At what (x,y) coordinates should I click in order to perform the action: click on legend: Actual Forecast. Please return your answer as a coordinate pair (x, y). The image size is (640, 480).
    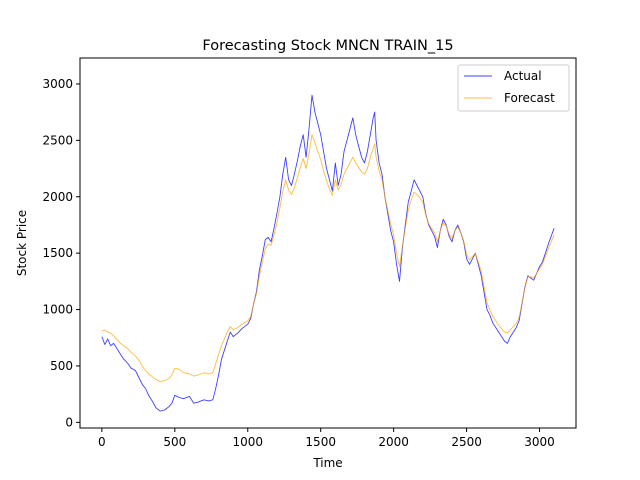
    Looking at the image, I should click on (513, 88).